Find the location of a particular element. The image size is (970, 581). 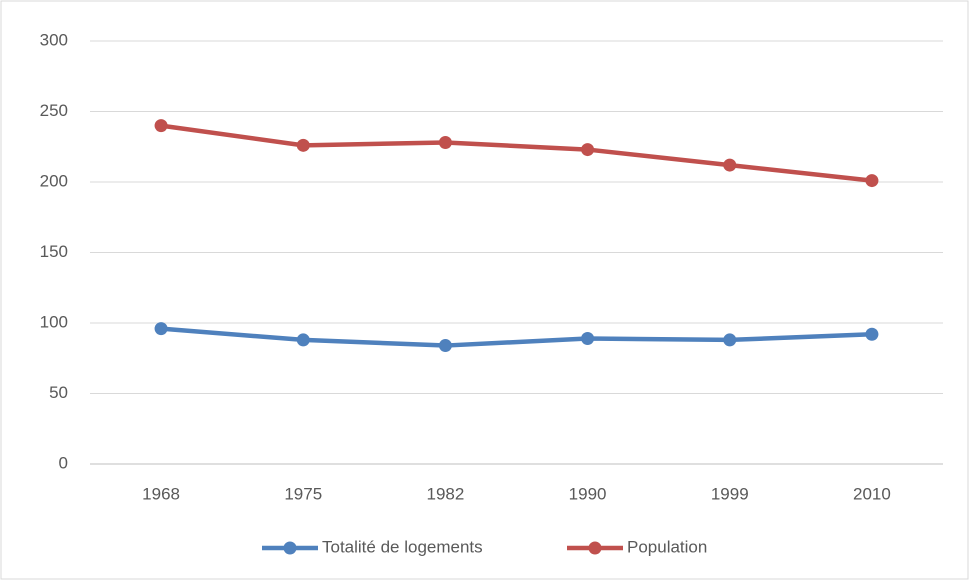

y-tick-label: 150 is located at coordinates (54, 251).